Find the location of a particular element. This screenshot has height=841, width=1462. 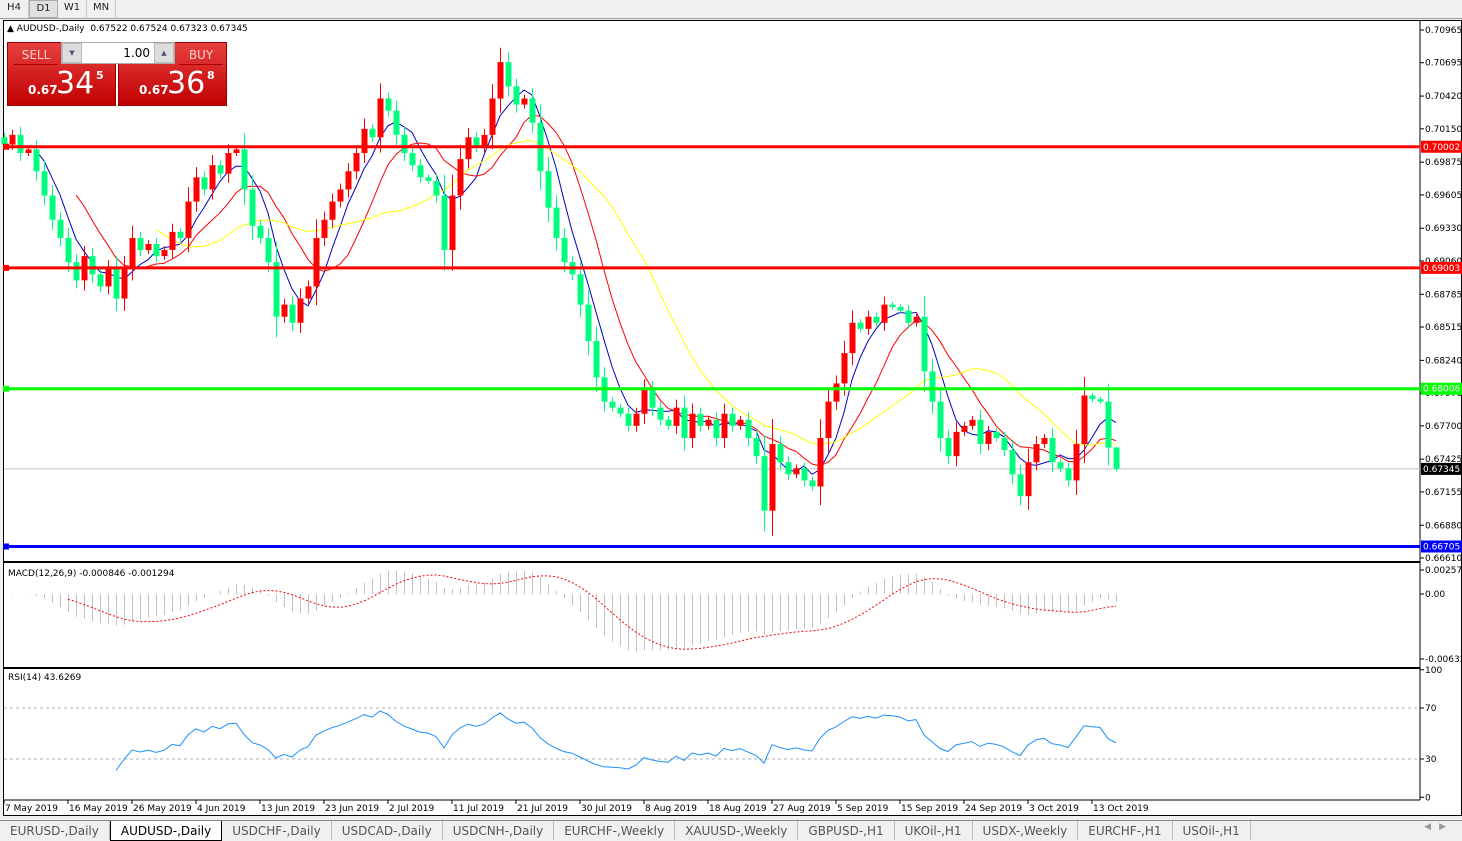

date-tick-label: 26 May 2019 is located at coordinates (162, 809).